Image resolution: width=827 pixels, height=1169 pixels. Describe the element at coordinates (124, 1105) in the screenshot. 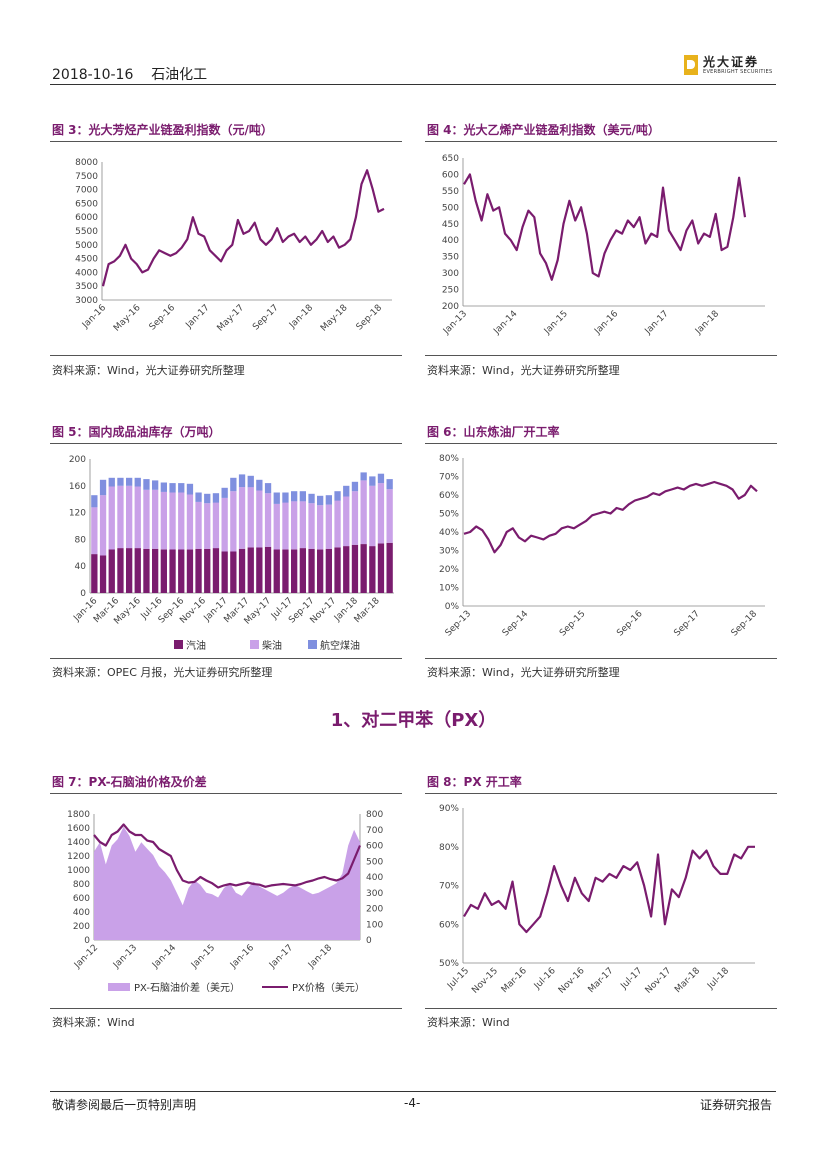

I see `footer-disclaimer: 敬请参阅最后一页特别声明` at that location.